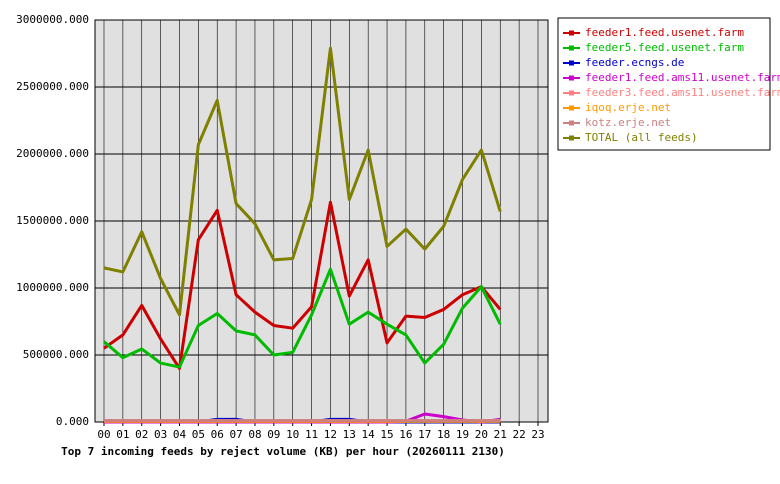  Describe the element at coordinates (52, 153) in the screenshot. I see `y-tick-label: 2000000.000` at that location.